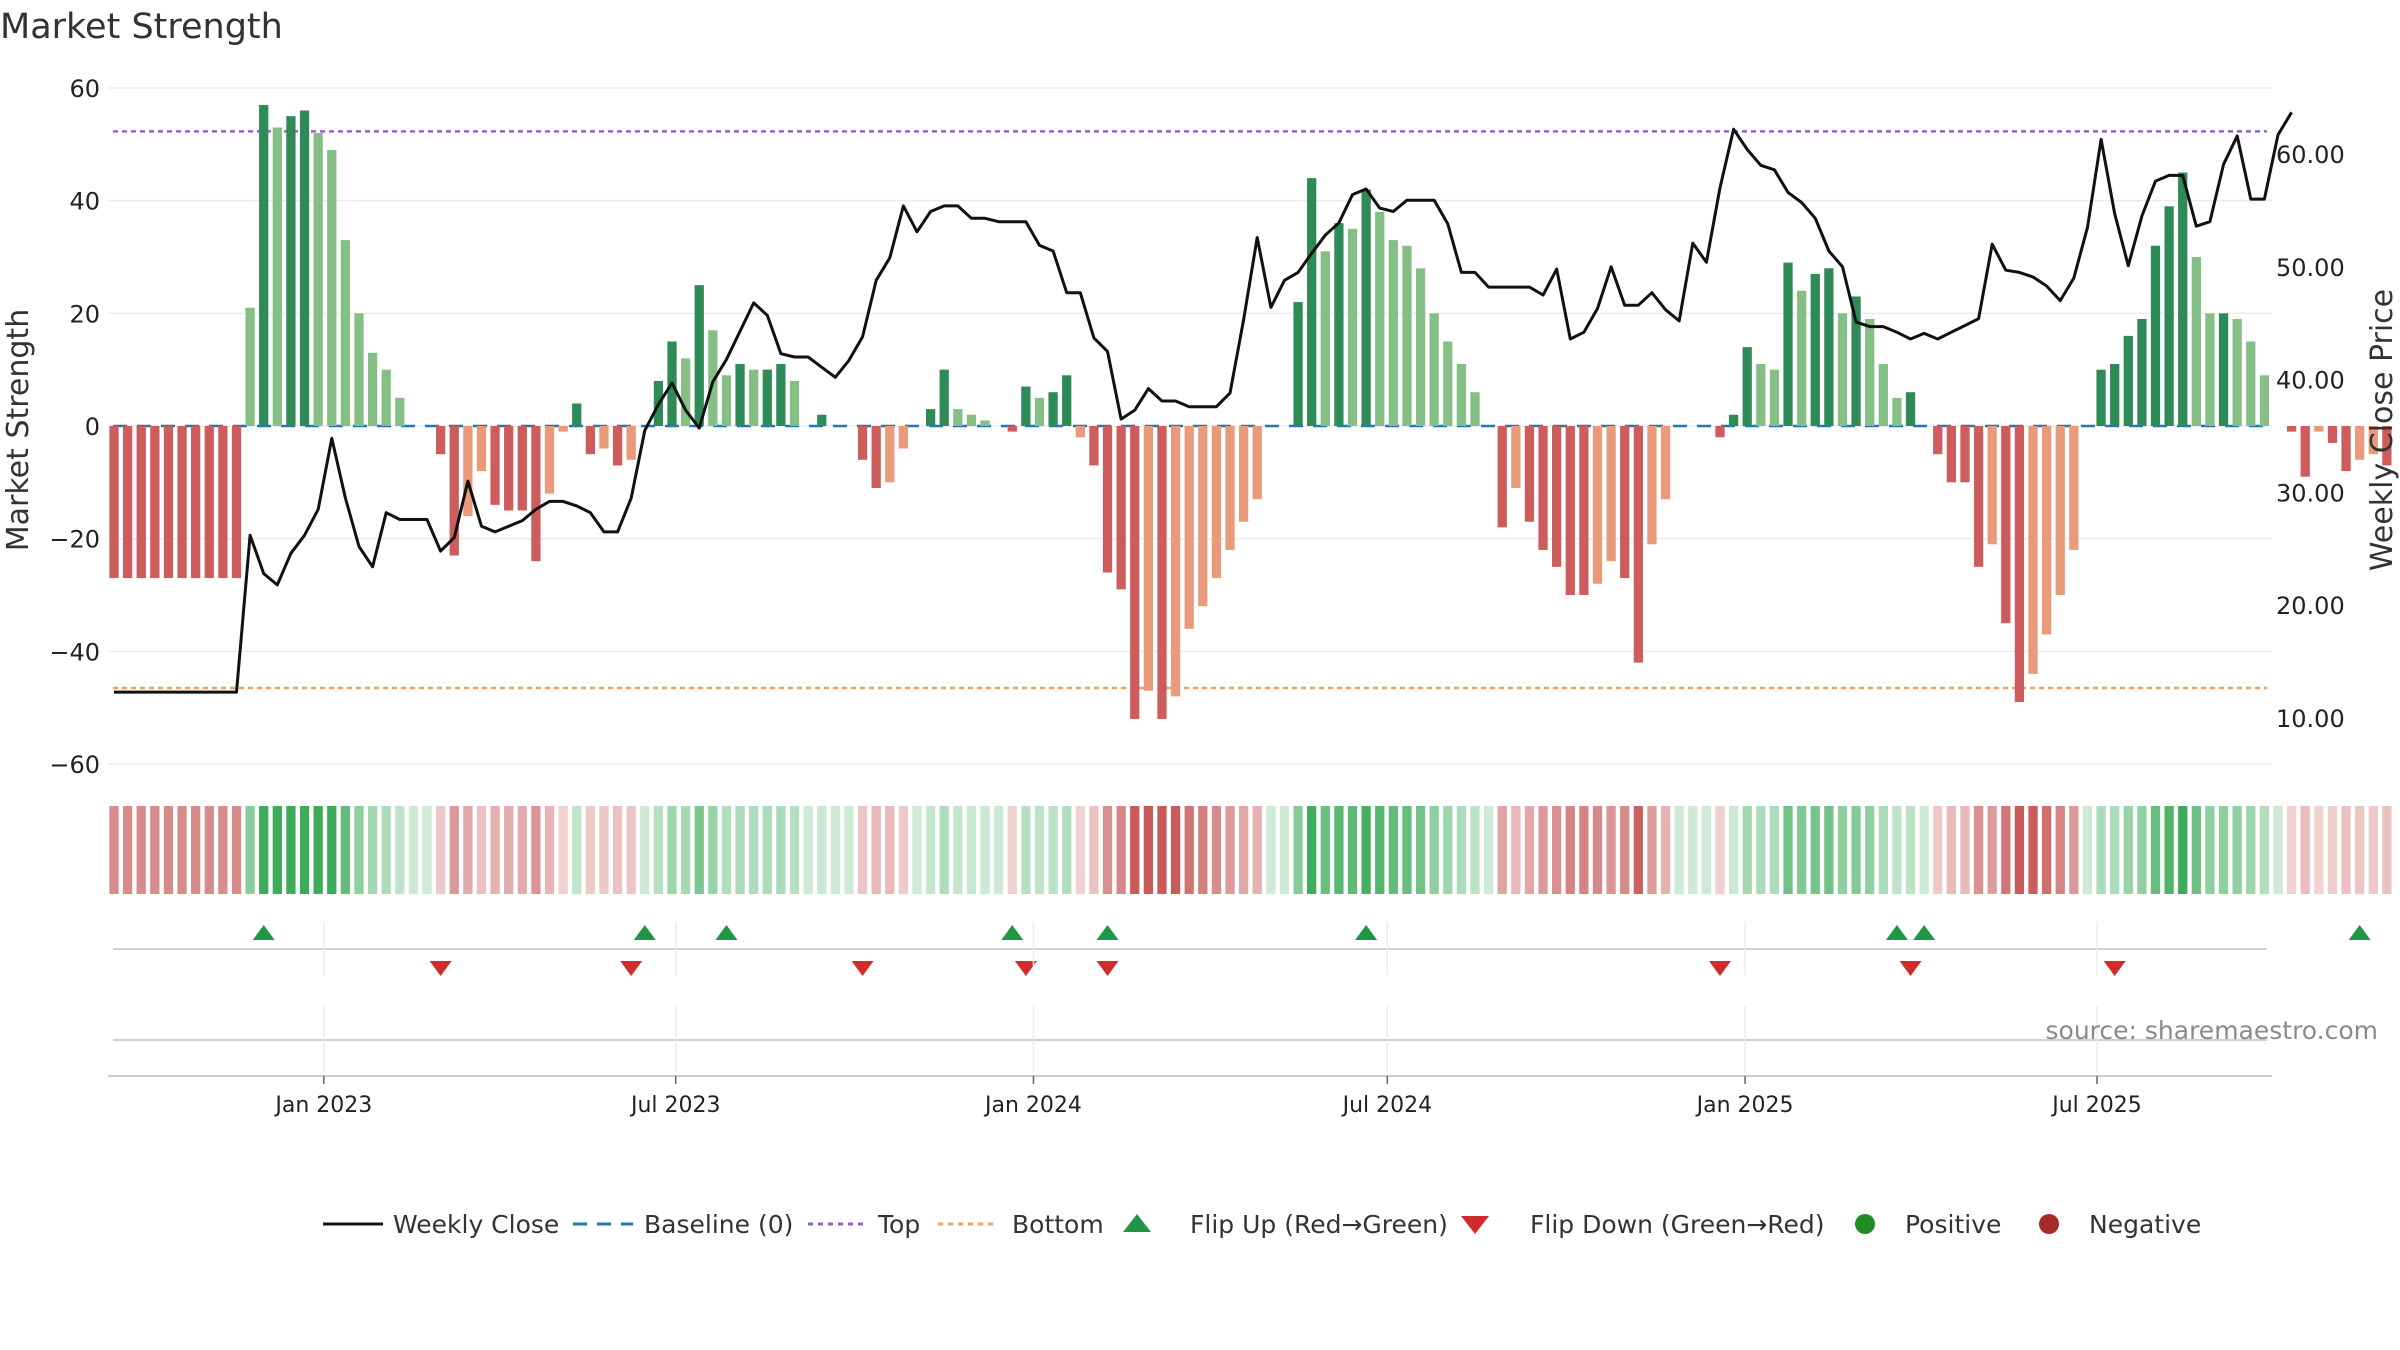 The height and width of the screenshot is (1350, 2400). I want to click on right-tick-label: 10.00, so click(2310, 719).